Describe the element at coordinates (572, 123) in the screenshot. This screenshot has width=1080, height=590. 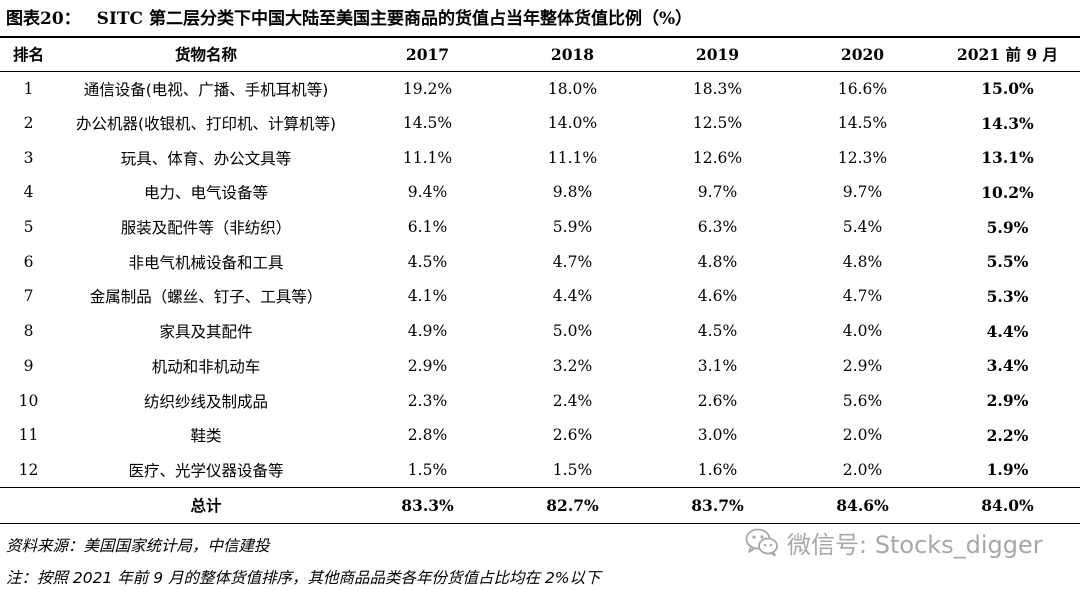
I see `value-cell: 14.0%` at that location.